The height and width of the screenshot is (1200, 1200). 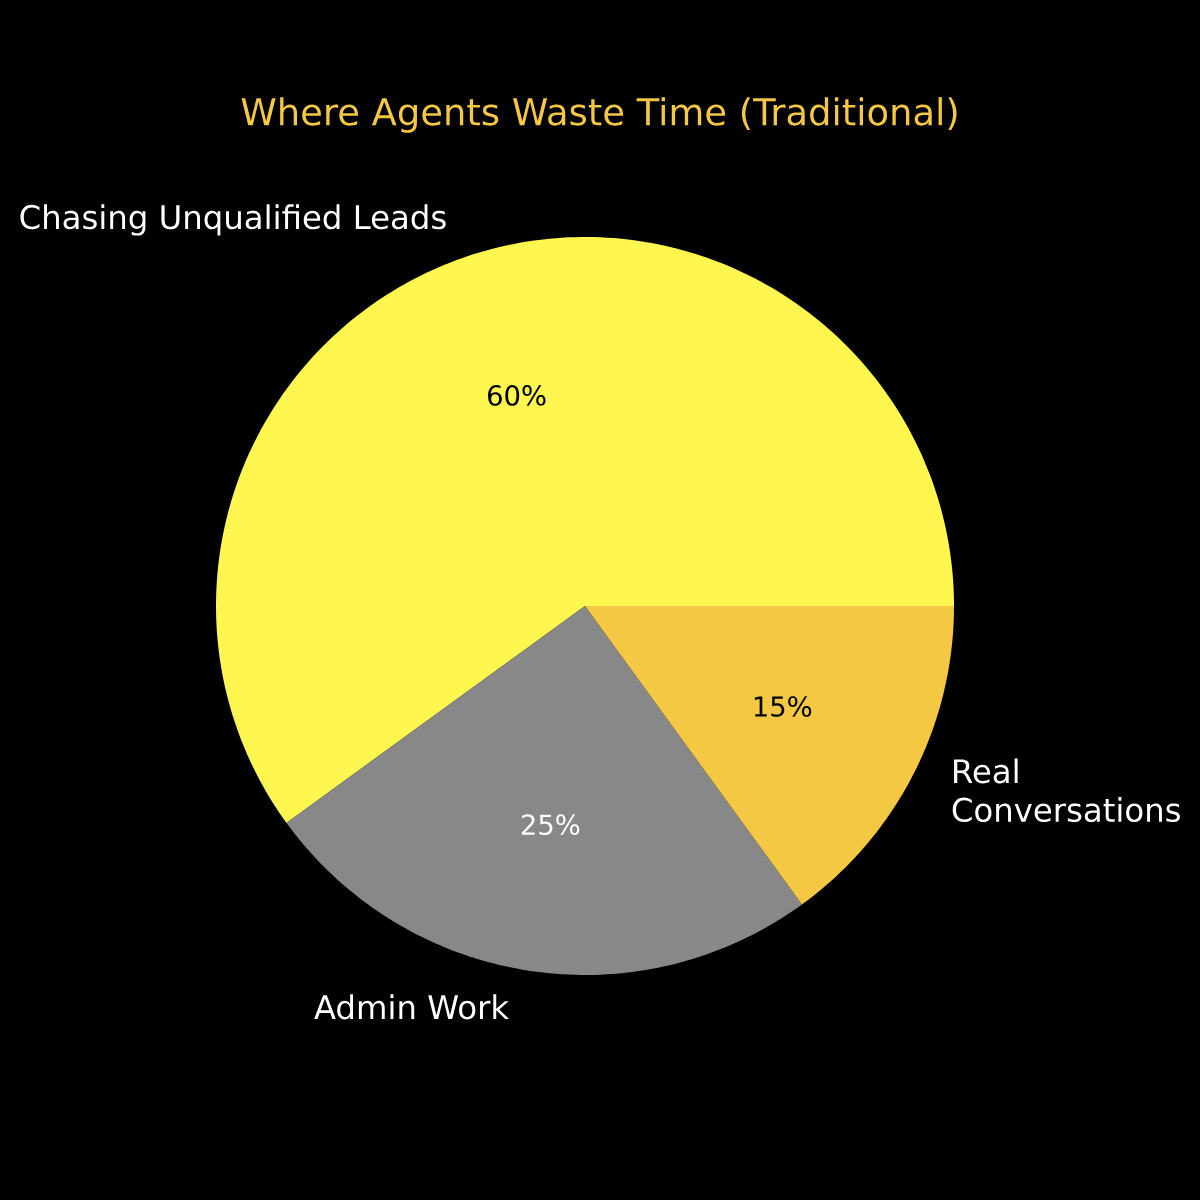 I want to click on slice-label: Real Conversations, so click(x=1066, y=790).